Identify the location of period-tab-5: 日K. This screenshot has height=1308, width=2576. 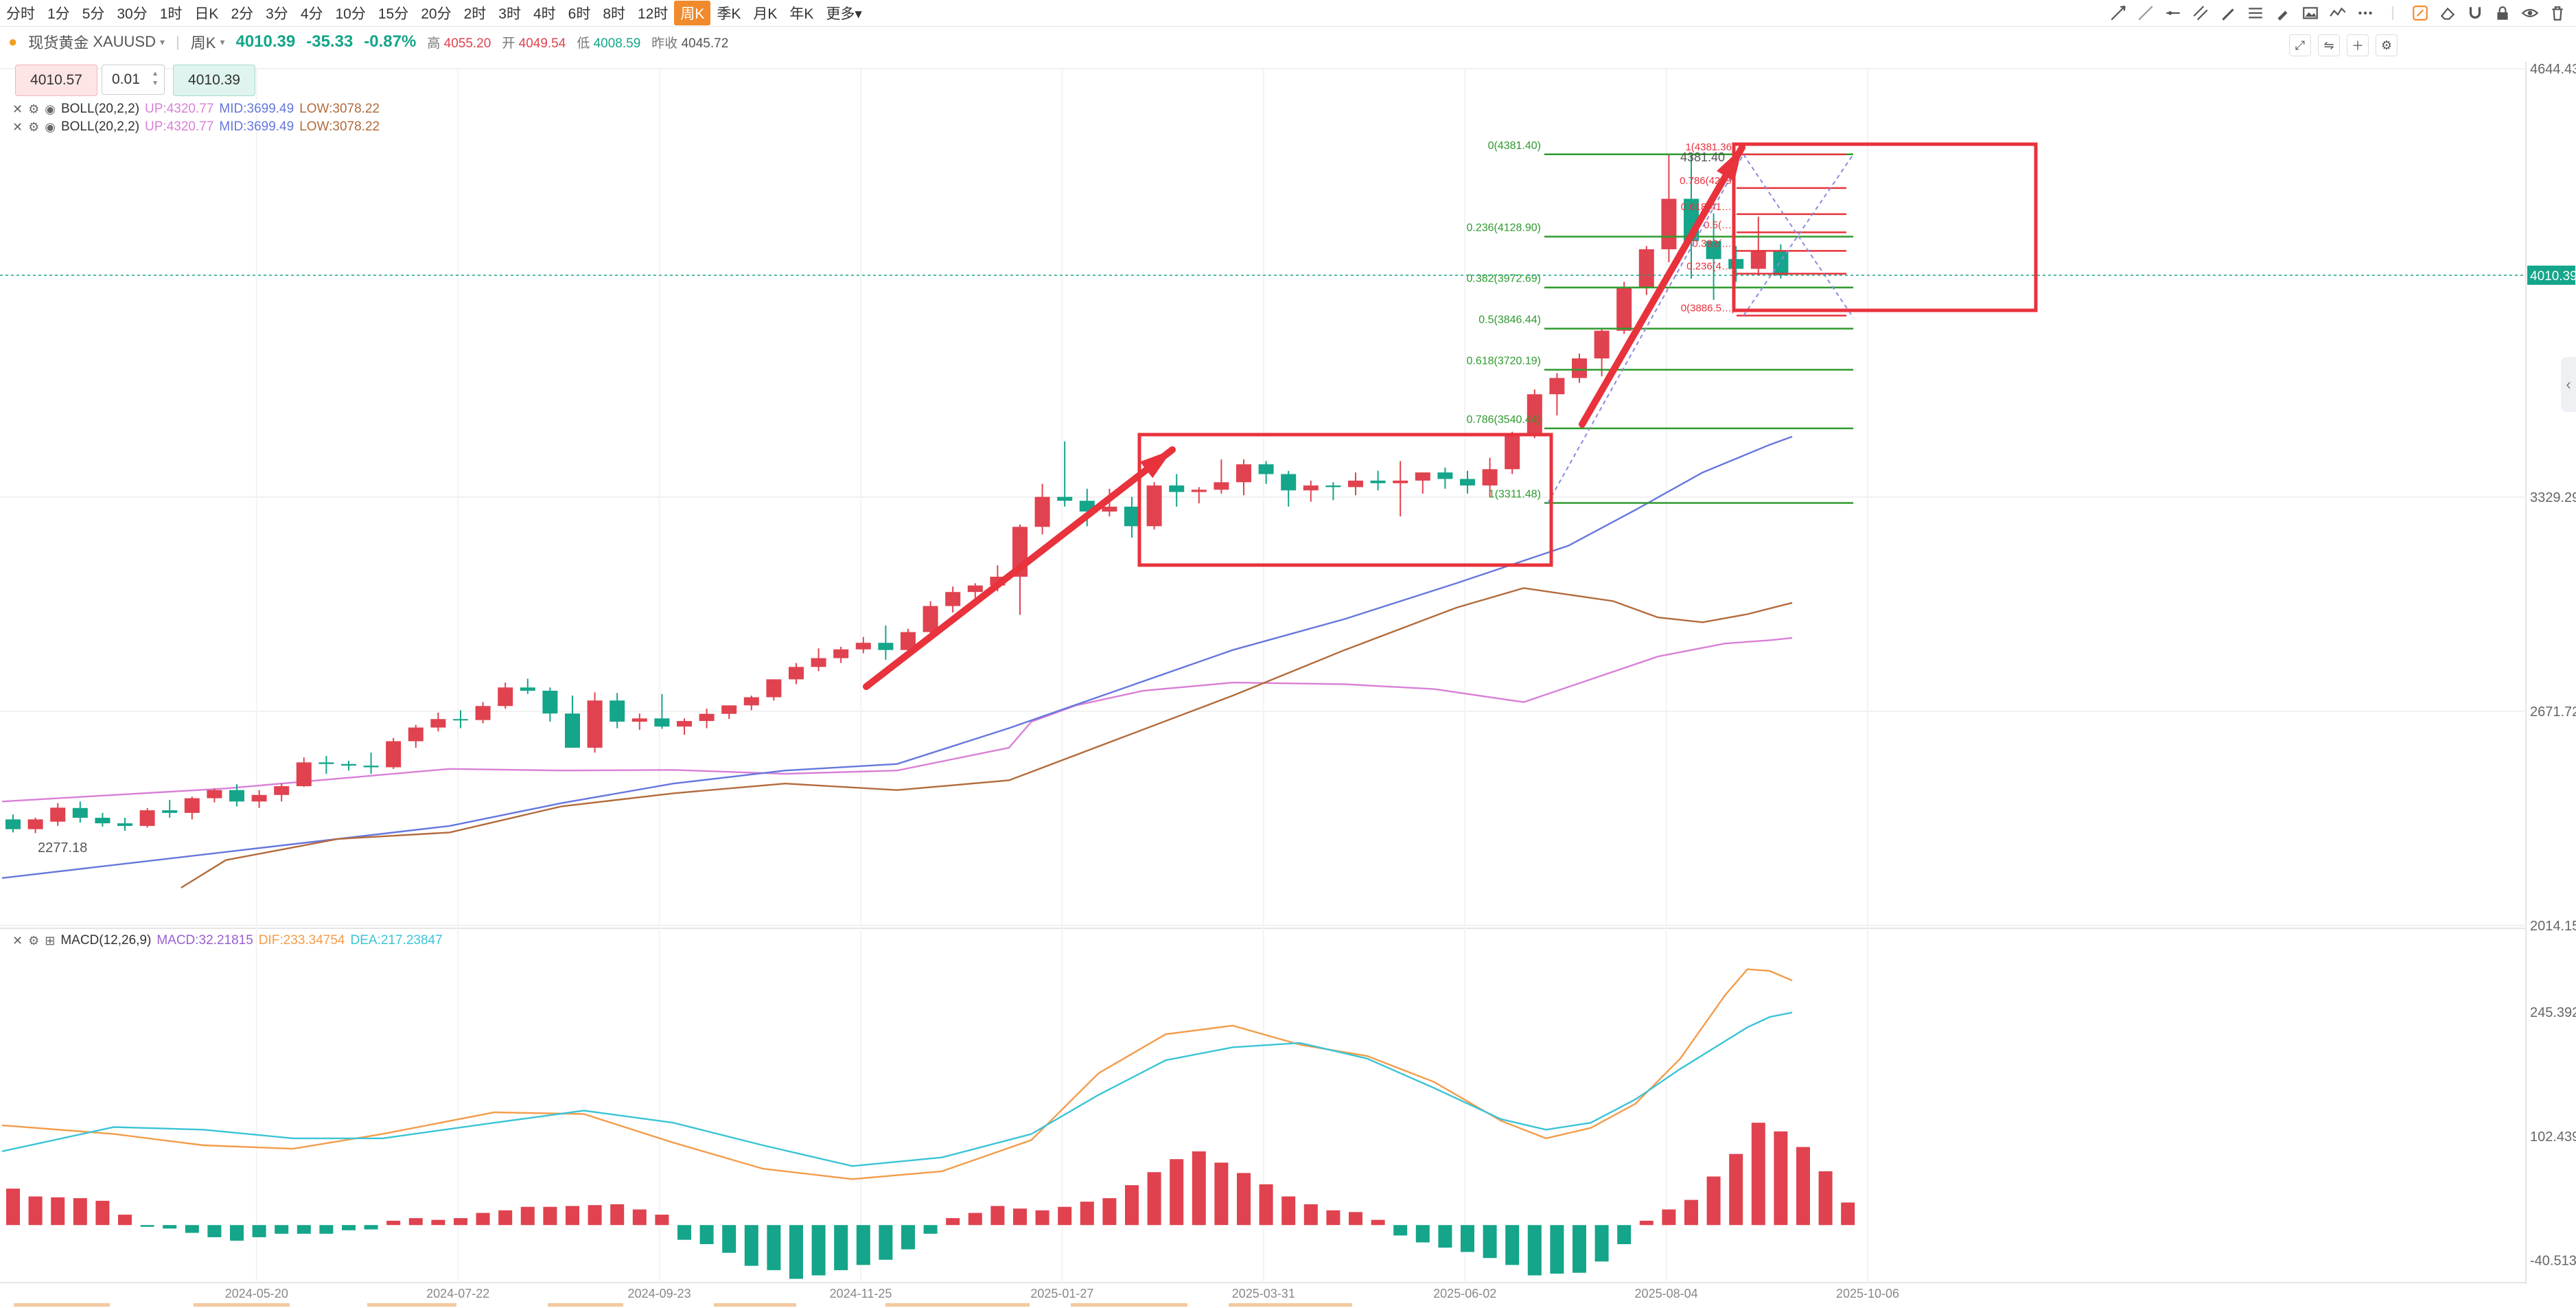
(206, 14).